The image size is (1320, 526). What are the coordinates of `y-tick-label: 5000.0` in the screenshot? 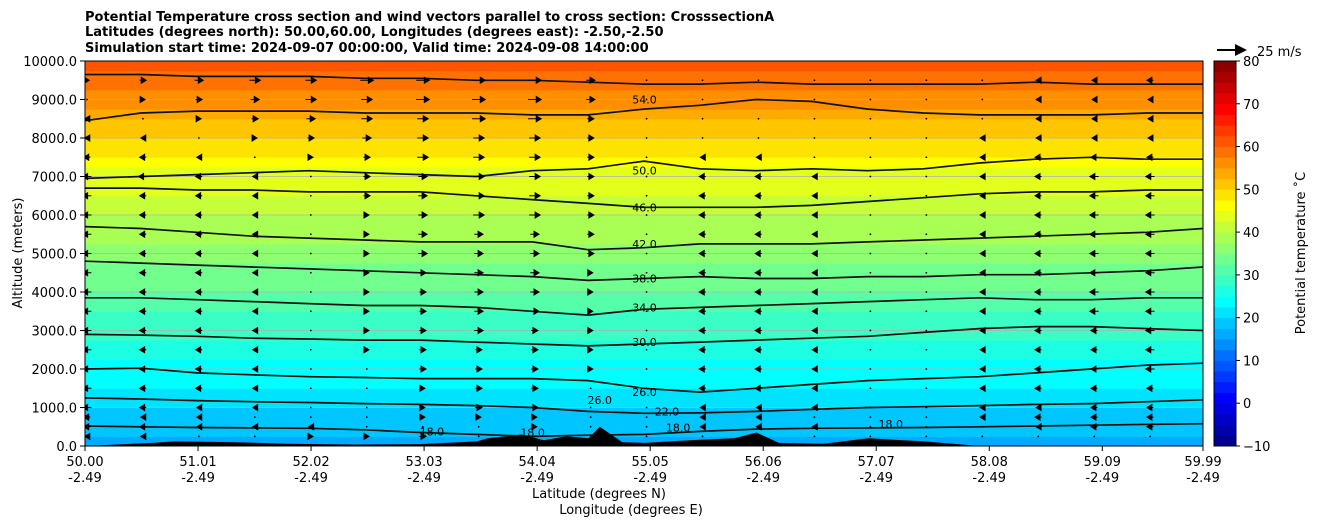 It's located at (55, 255).